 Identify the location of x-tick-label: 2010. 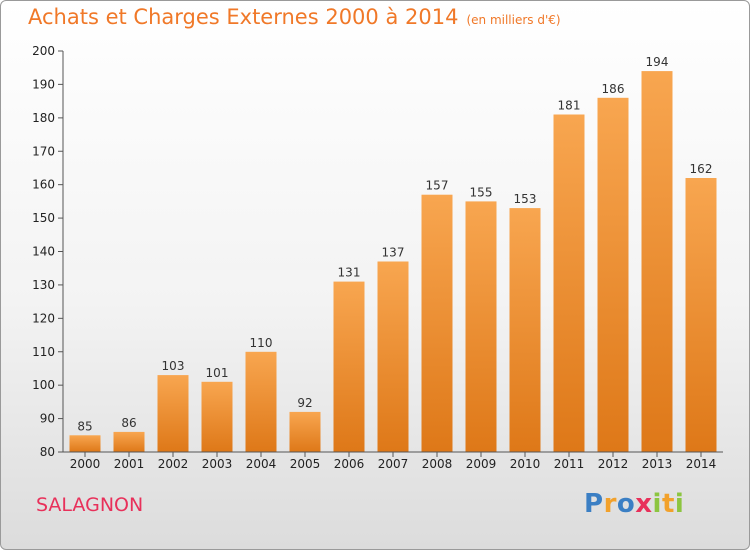
(525, 464).